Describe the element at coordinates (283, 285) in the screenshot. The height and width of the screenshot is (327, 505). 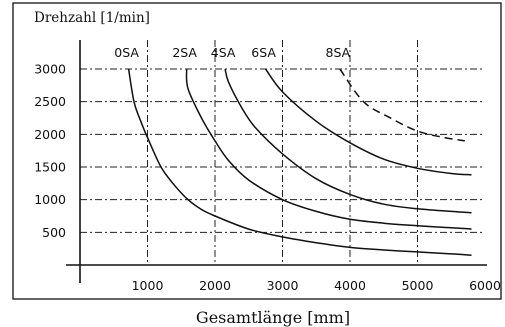
I see `x-tick-label-3000: 3000` at that location.